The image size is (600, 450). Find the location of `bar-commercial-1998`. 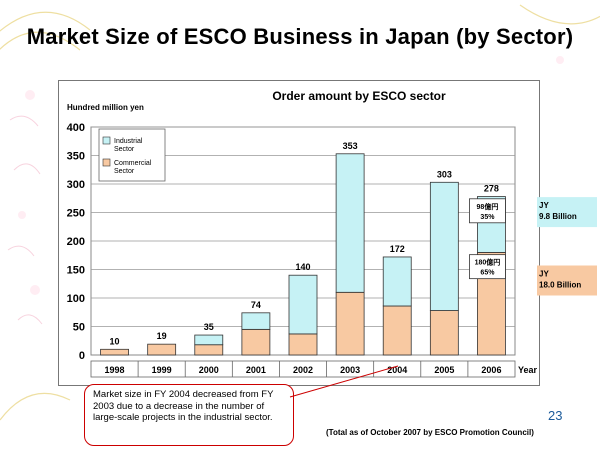

bar-commercial-1998 is located at coordinates (114, 352).